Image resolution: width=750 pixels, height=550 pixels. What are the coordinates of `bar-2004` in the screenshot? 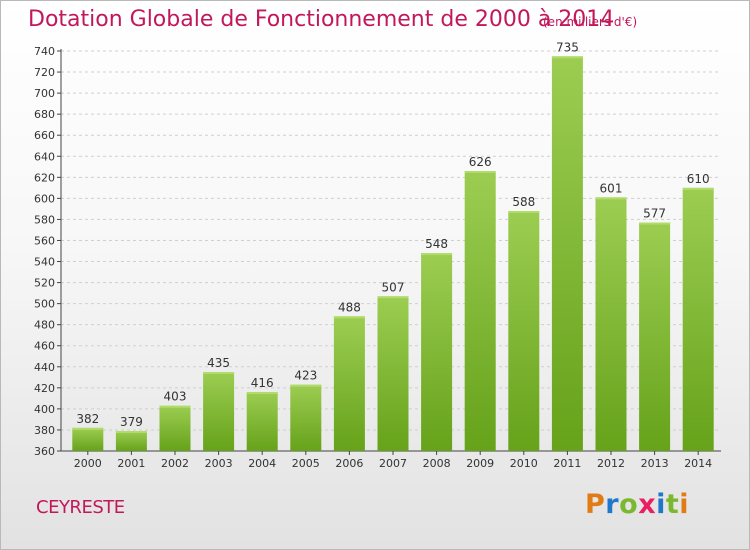 It's located at (262, 421).